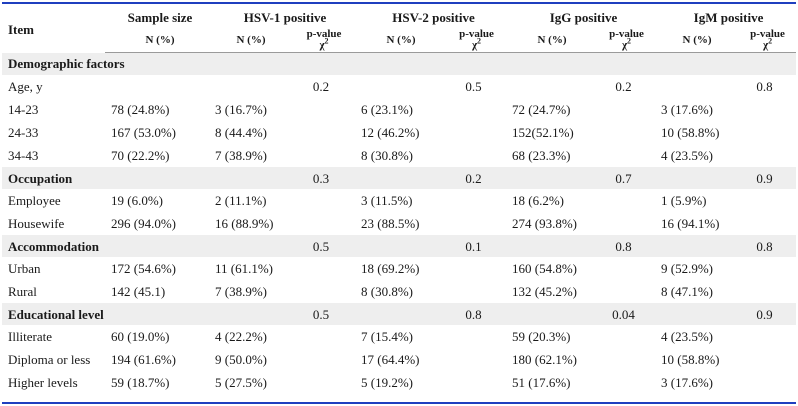 This screenshot has width=798, height=406. I want to click on section-title: Age, y, so click(25, 86).